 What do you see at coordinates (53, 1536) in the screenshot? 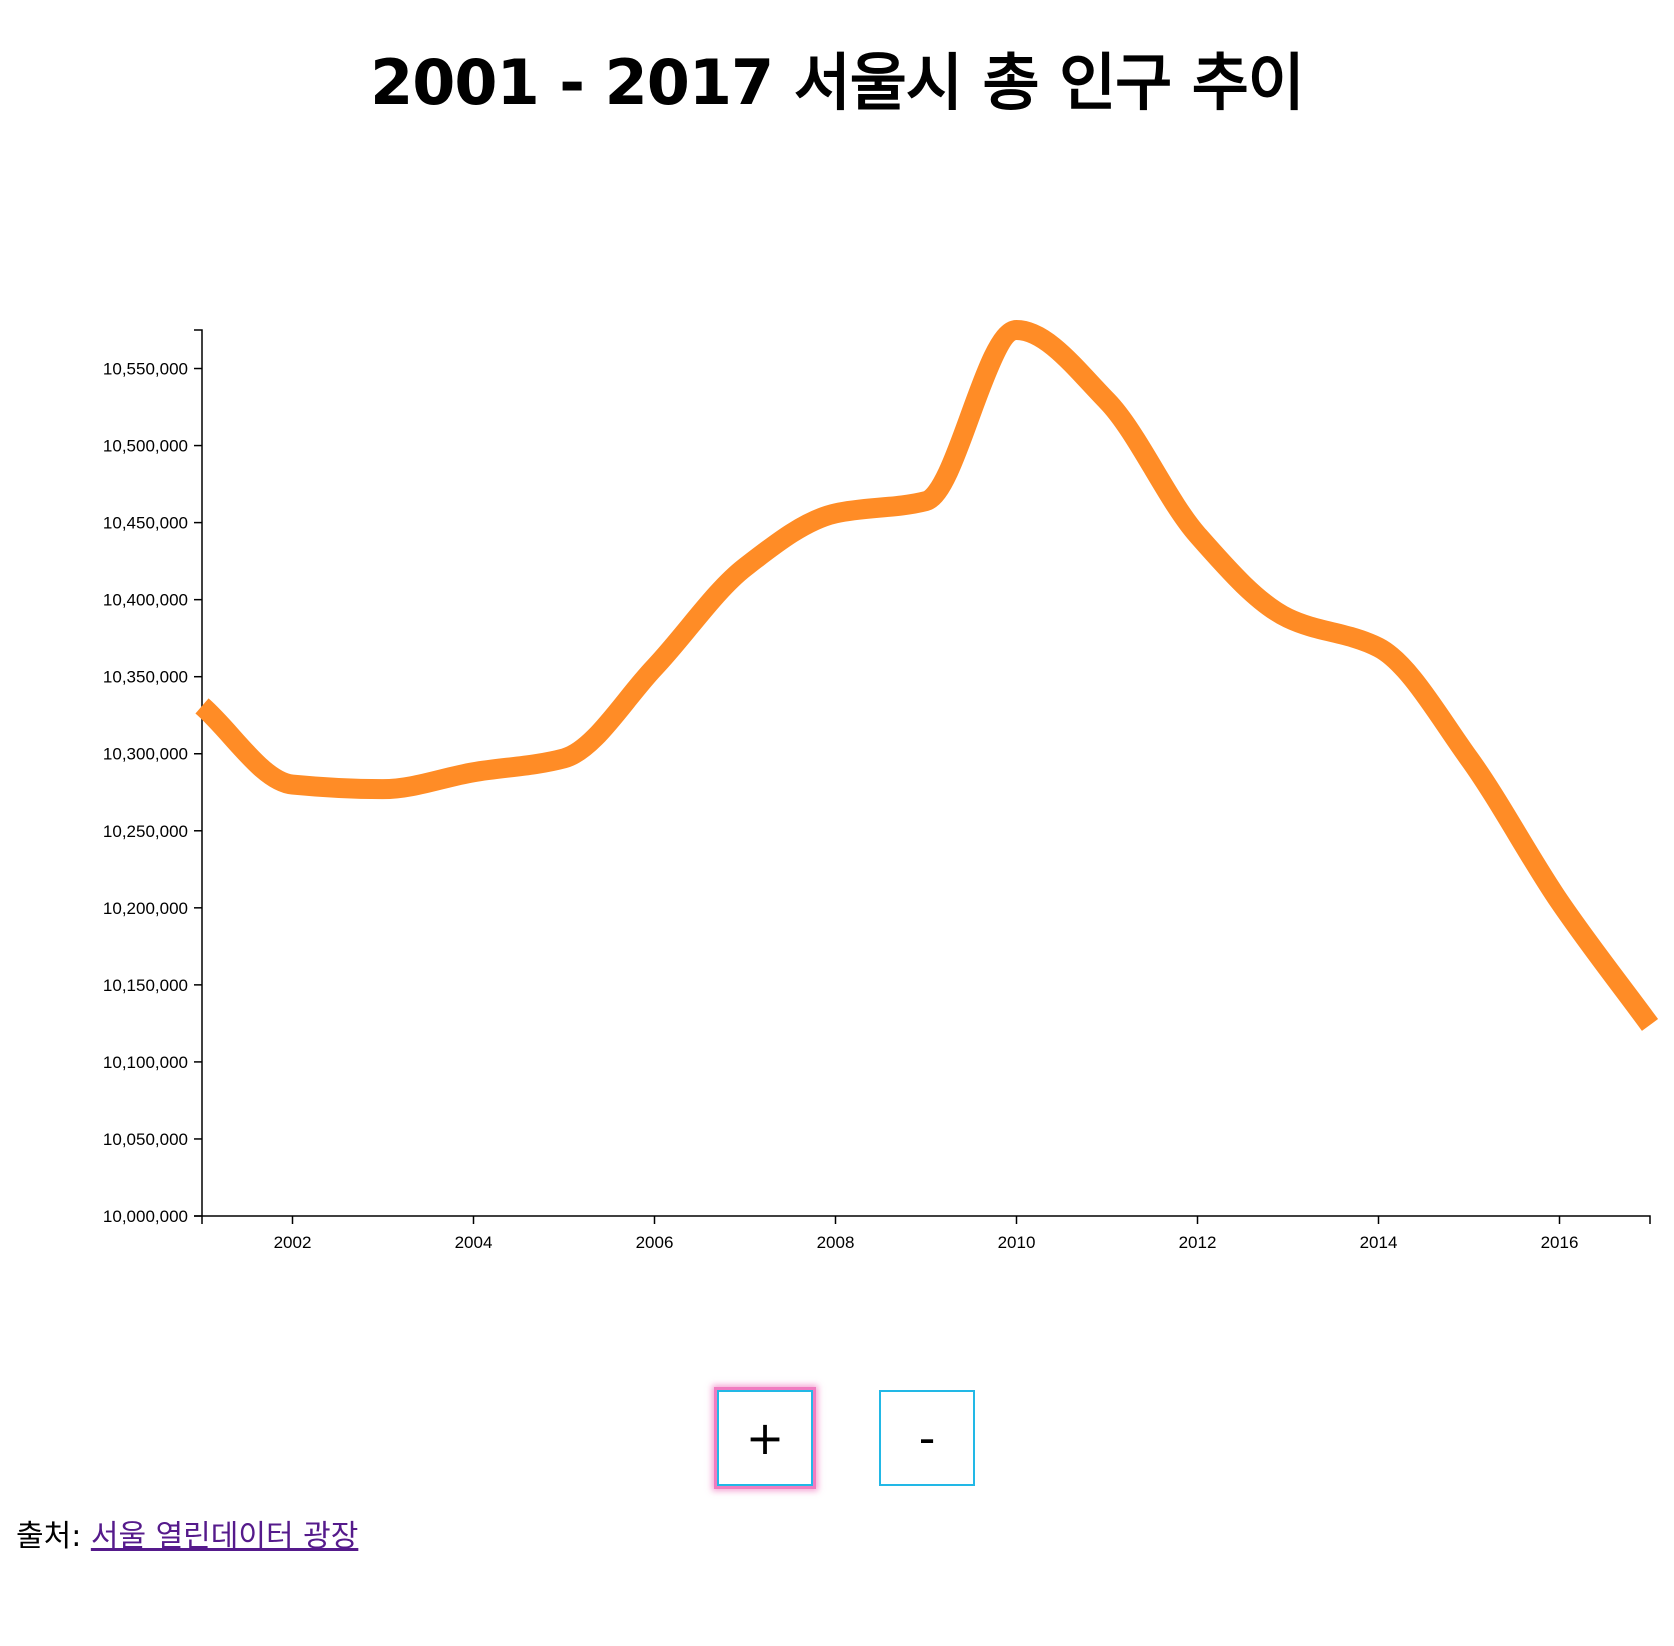
I see `source-prefix: 출처:` at bounding box center [53, 1536].